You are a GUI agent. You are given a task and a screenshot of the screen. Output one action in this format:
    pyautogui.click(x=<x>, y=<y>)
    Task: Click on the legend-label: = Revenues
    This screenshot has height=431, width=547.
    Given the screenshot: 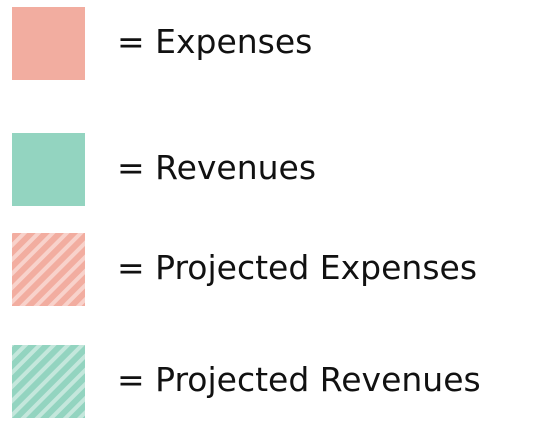 What is the action you would take?
    pyautogui.click(x=216, y=167)
    